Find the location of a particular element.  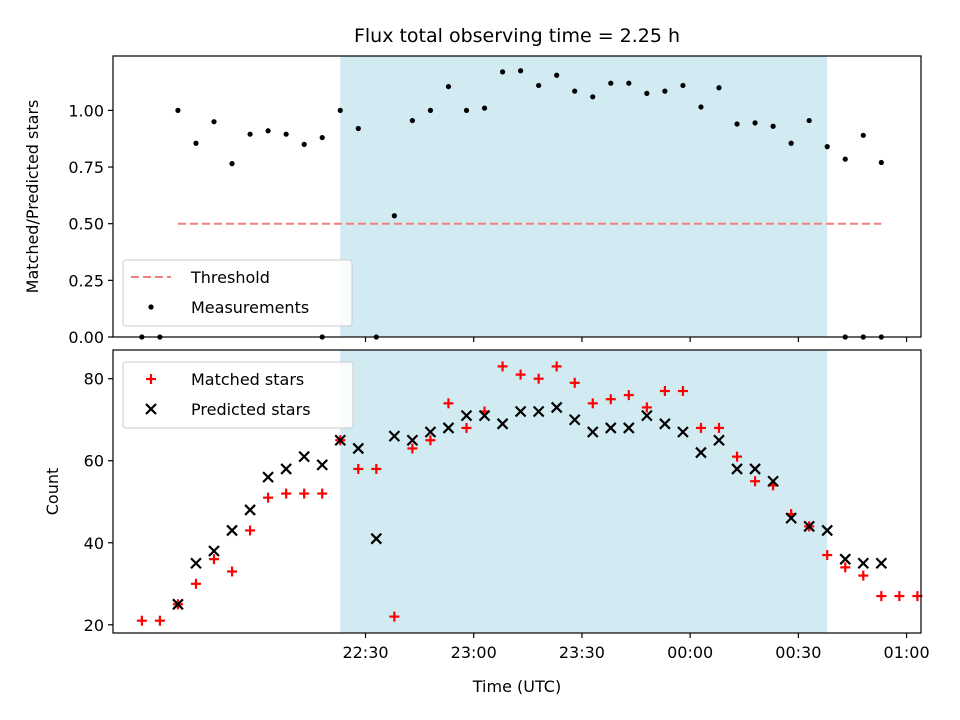

y-tick-label: 0.50 is located at coordinates (86, 224).